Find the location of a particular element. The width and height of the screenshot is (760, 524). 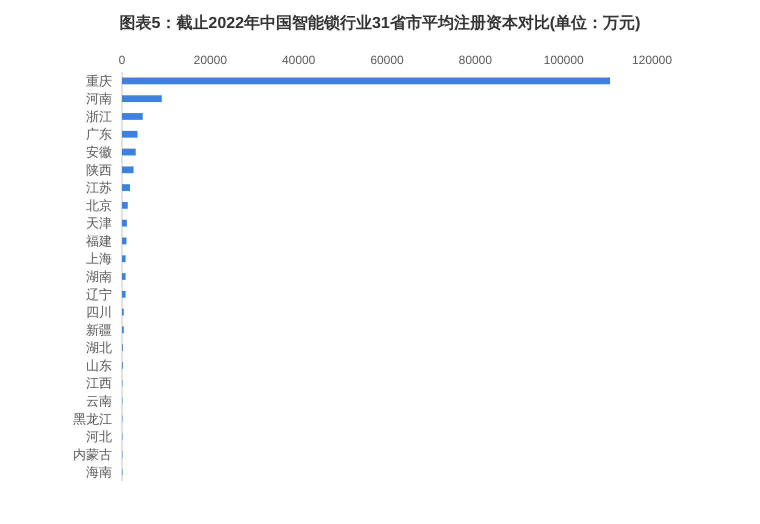

y-tick-label: 广东 is located at coordinates (99, 134).